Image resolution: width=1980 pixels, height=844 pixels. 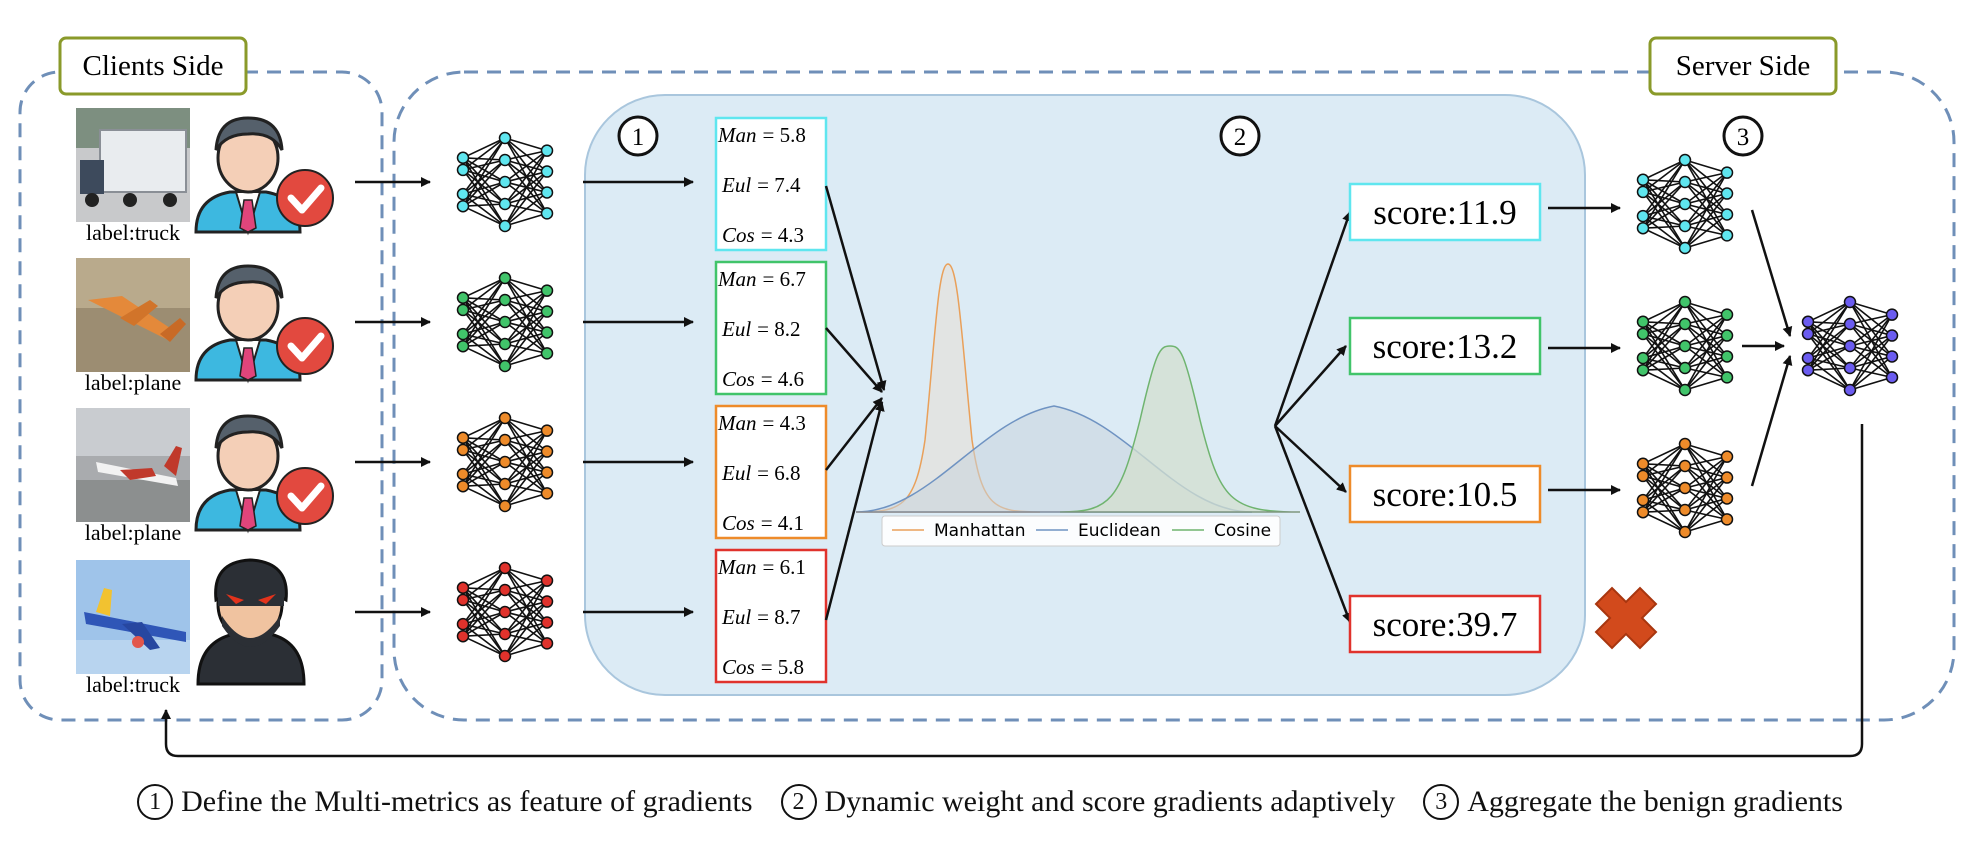 I want to click on clients-region, so click(x=201, y=396).